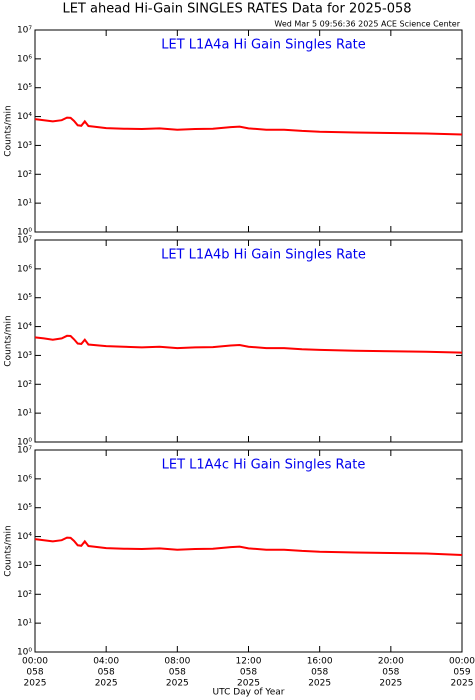 This screenshot has width=475, height=700. Describe the element at coordinates (249, 693) in the screenshot. I see `x-axis-label: UTC Day of Year` at that location.